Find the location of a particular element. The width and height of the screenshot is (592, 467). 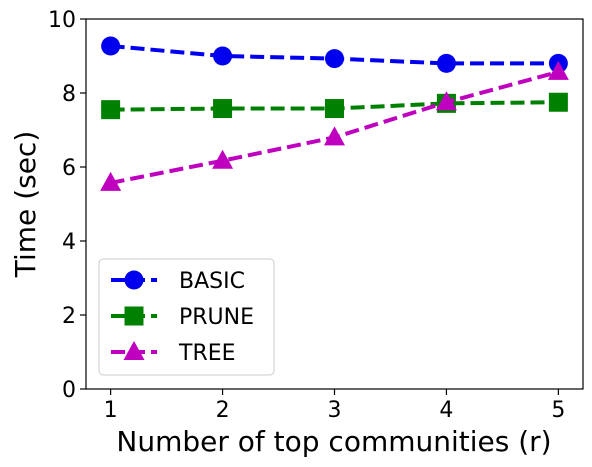

legend-item-tree: TREE is located at coordinates (173, 353).